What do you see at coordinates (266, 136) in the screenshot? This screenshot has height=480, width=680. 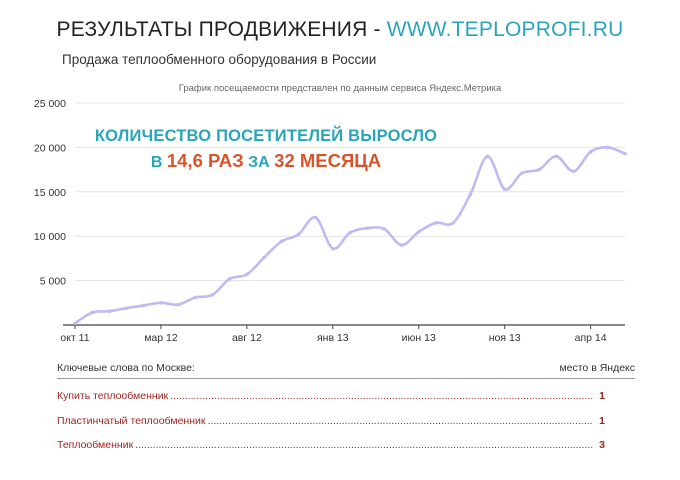 I see `callout-line-1: КОЛИЧЕСТВО ПОСЕТИТЕЛЕЙ ВЫРОСЛО` at bounding box center [266, 136].